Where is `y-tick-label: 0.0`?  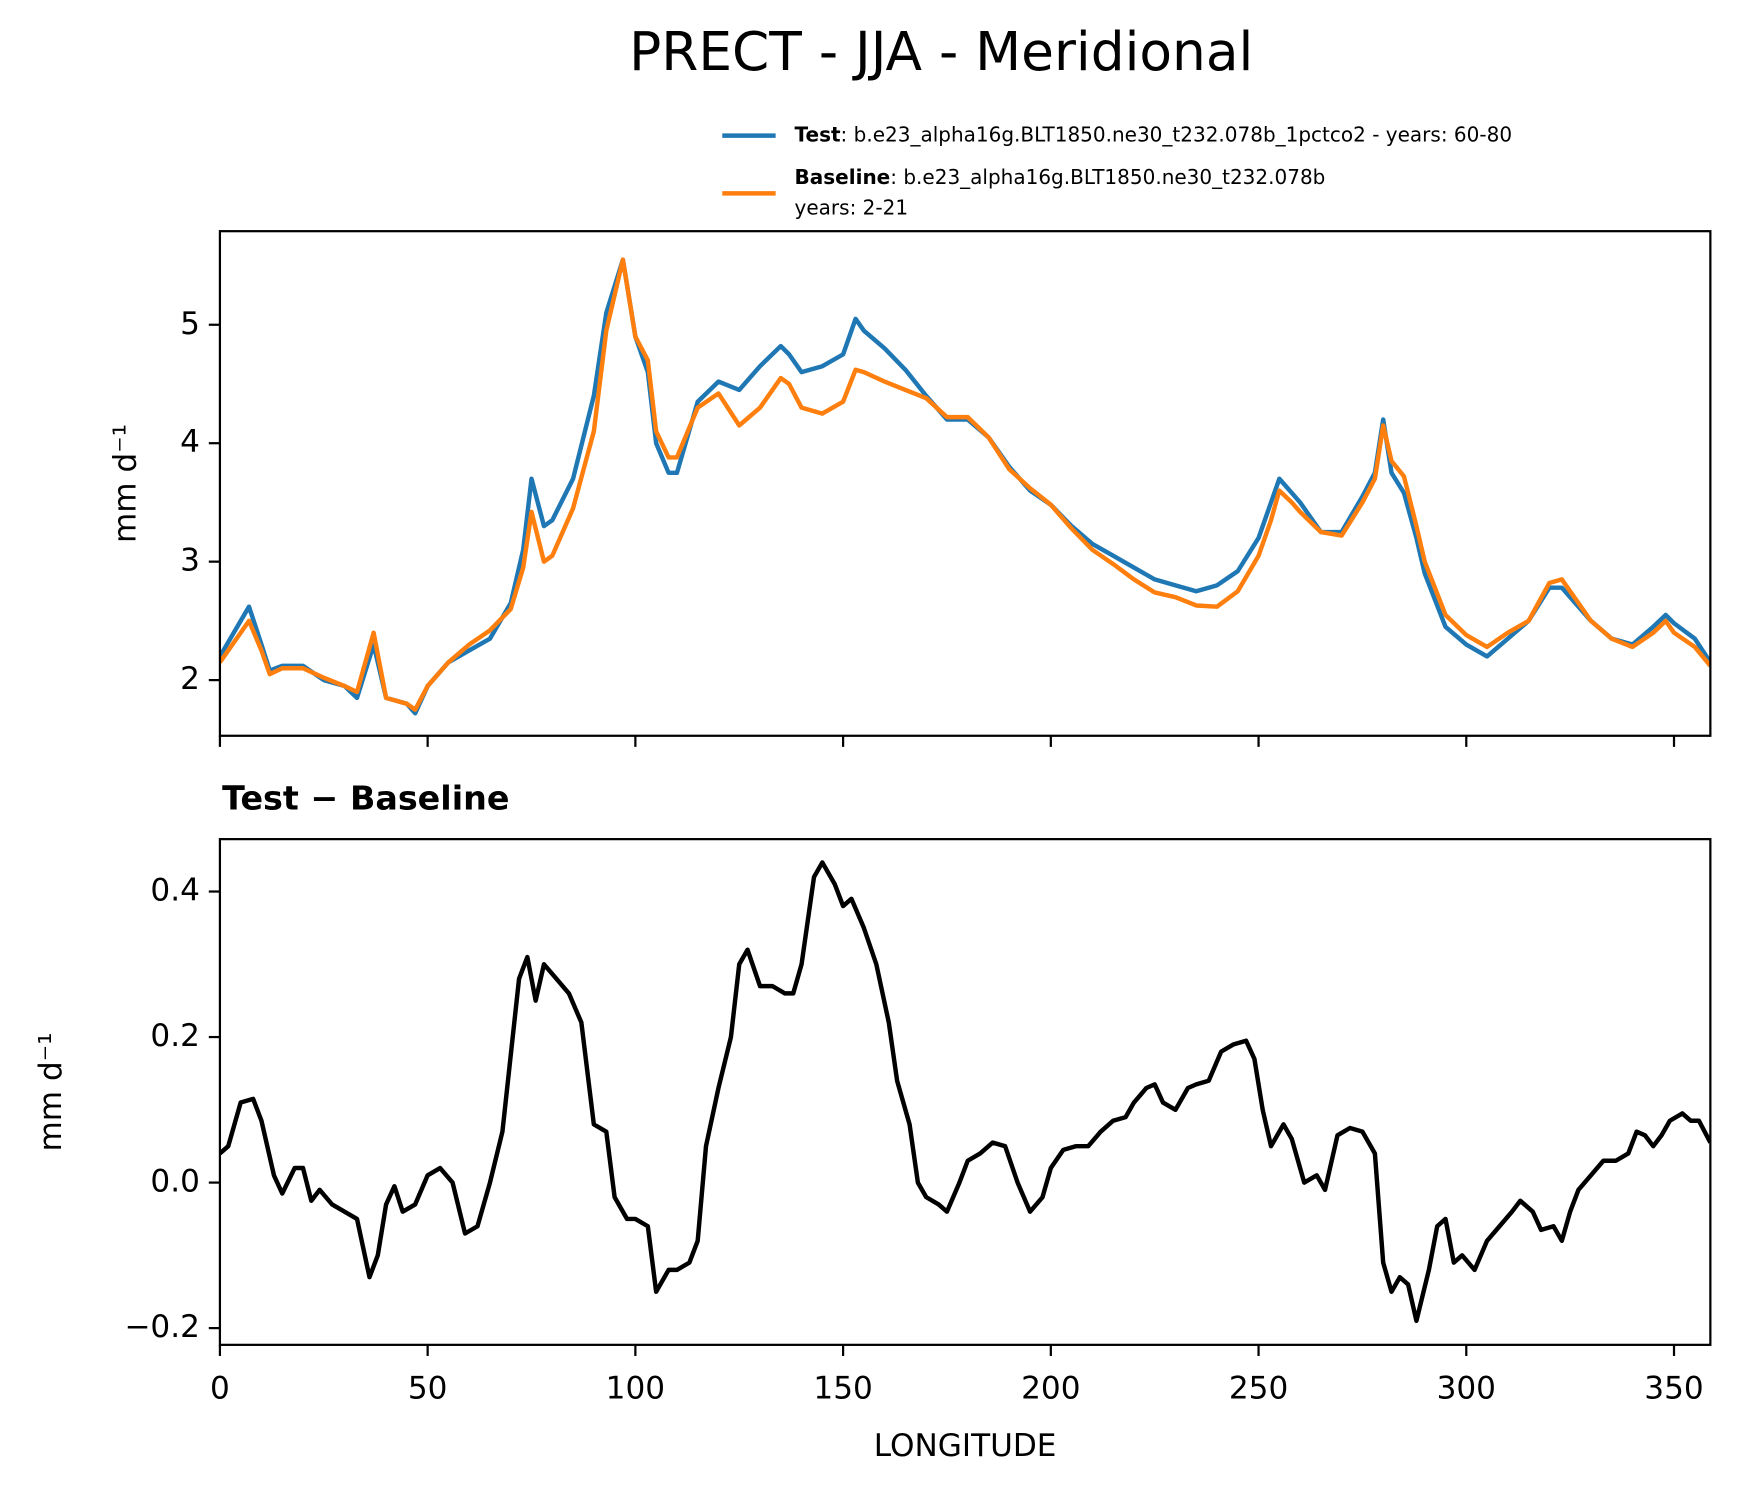
y-tick-label: 0.0 is located at coordinates (174, 1182).